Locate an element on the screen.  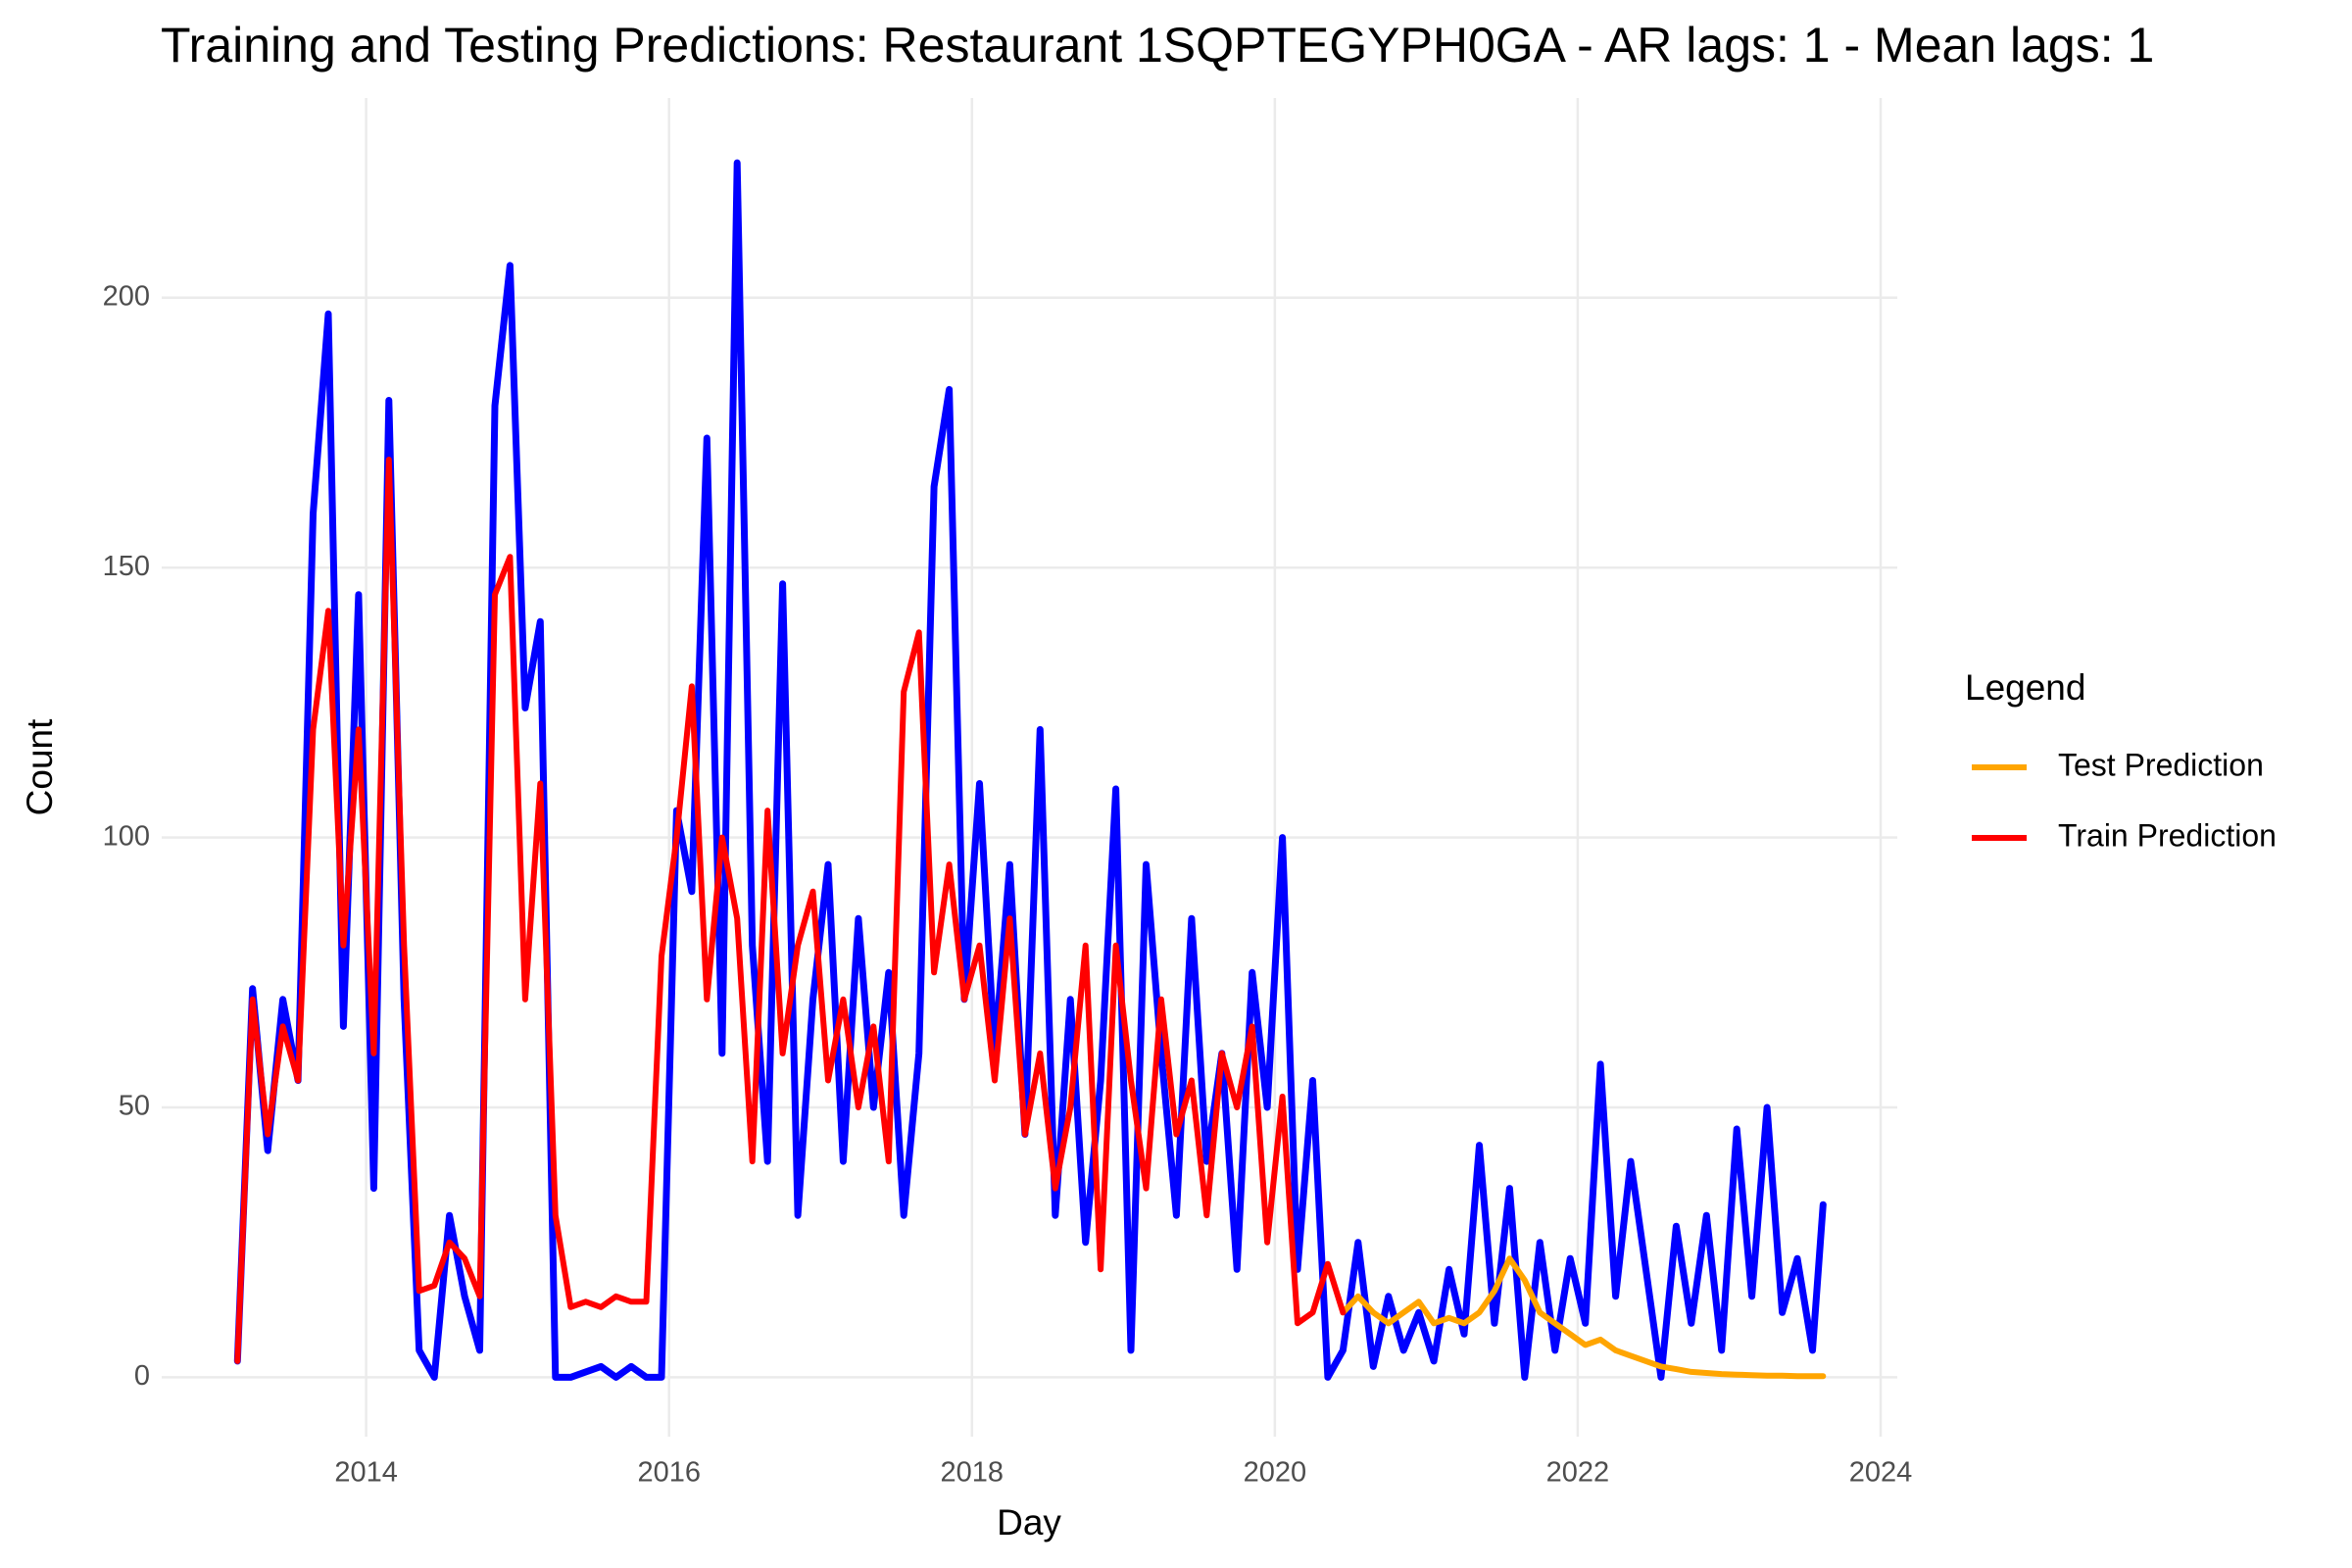
x-tick-label: 2016 is located at coordinates (669, 1473).